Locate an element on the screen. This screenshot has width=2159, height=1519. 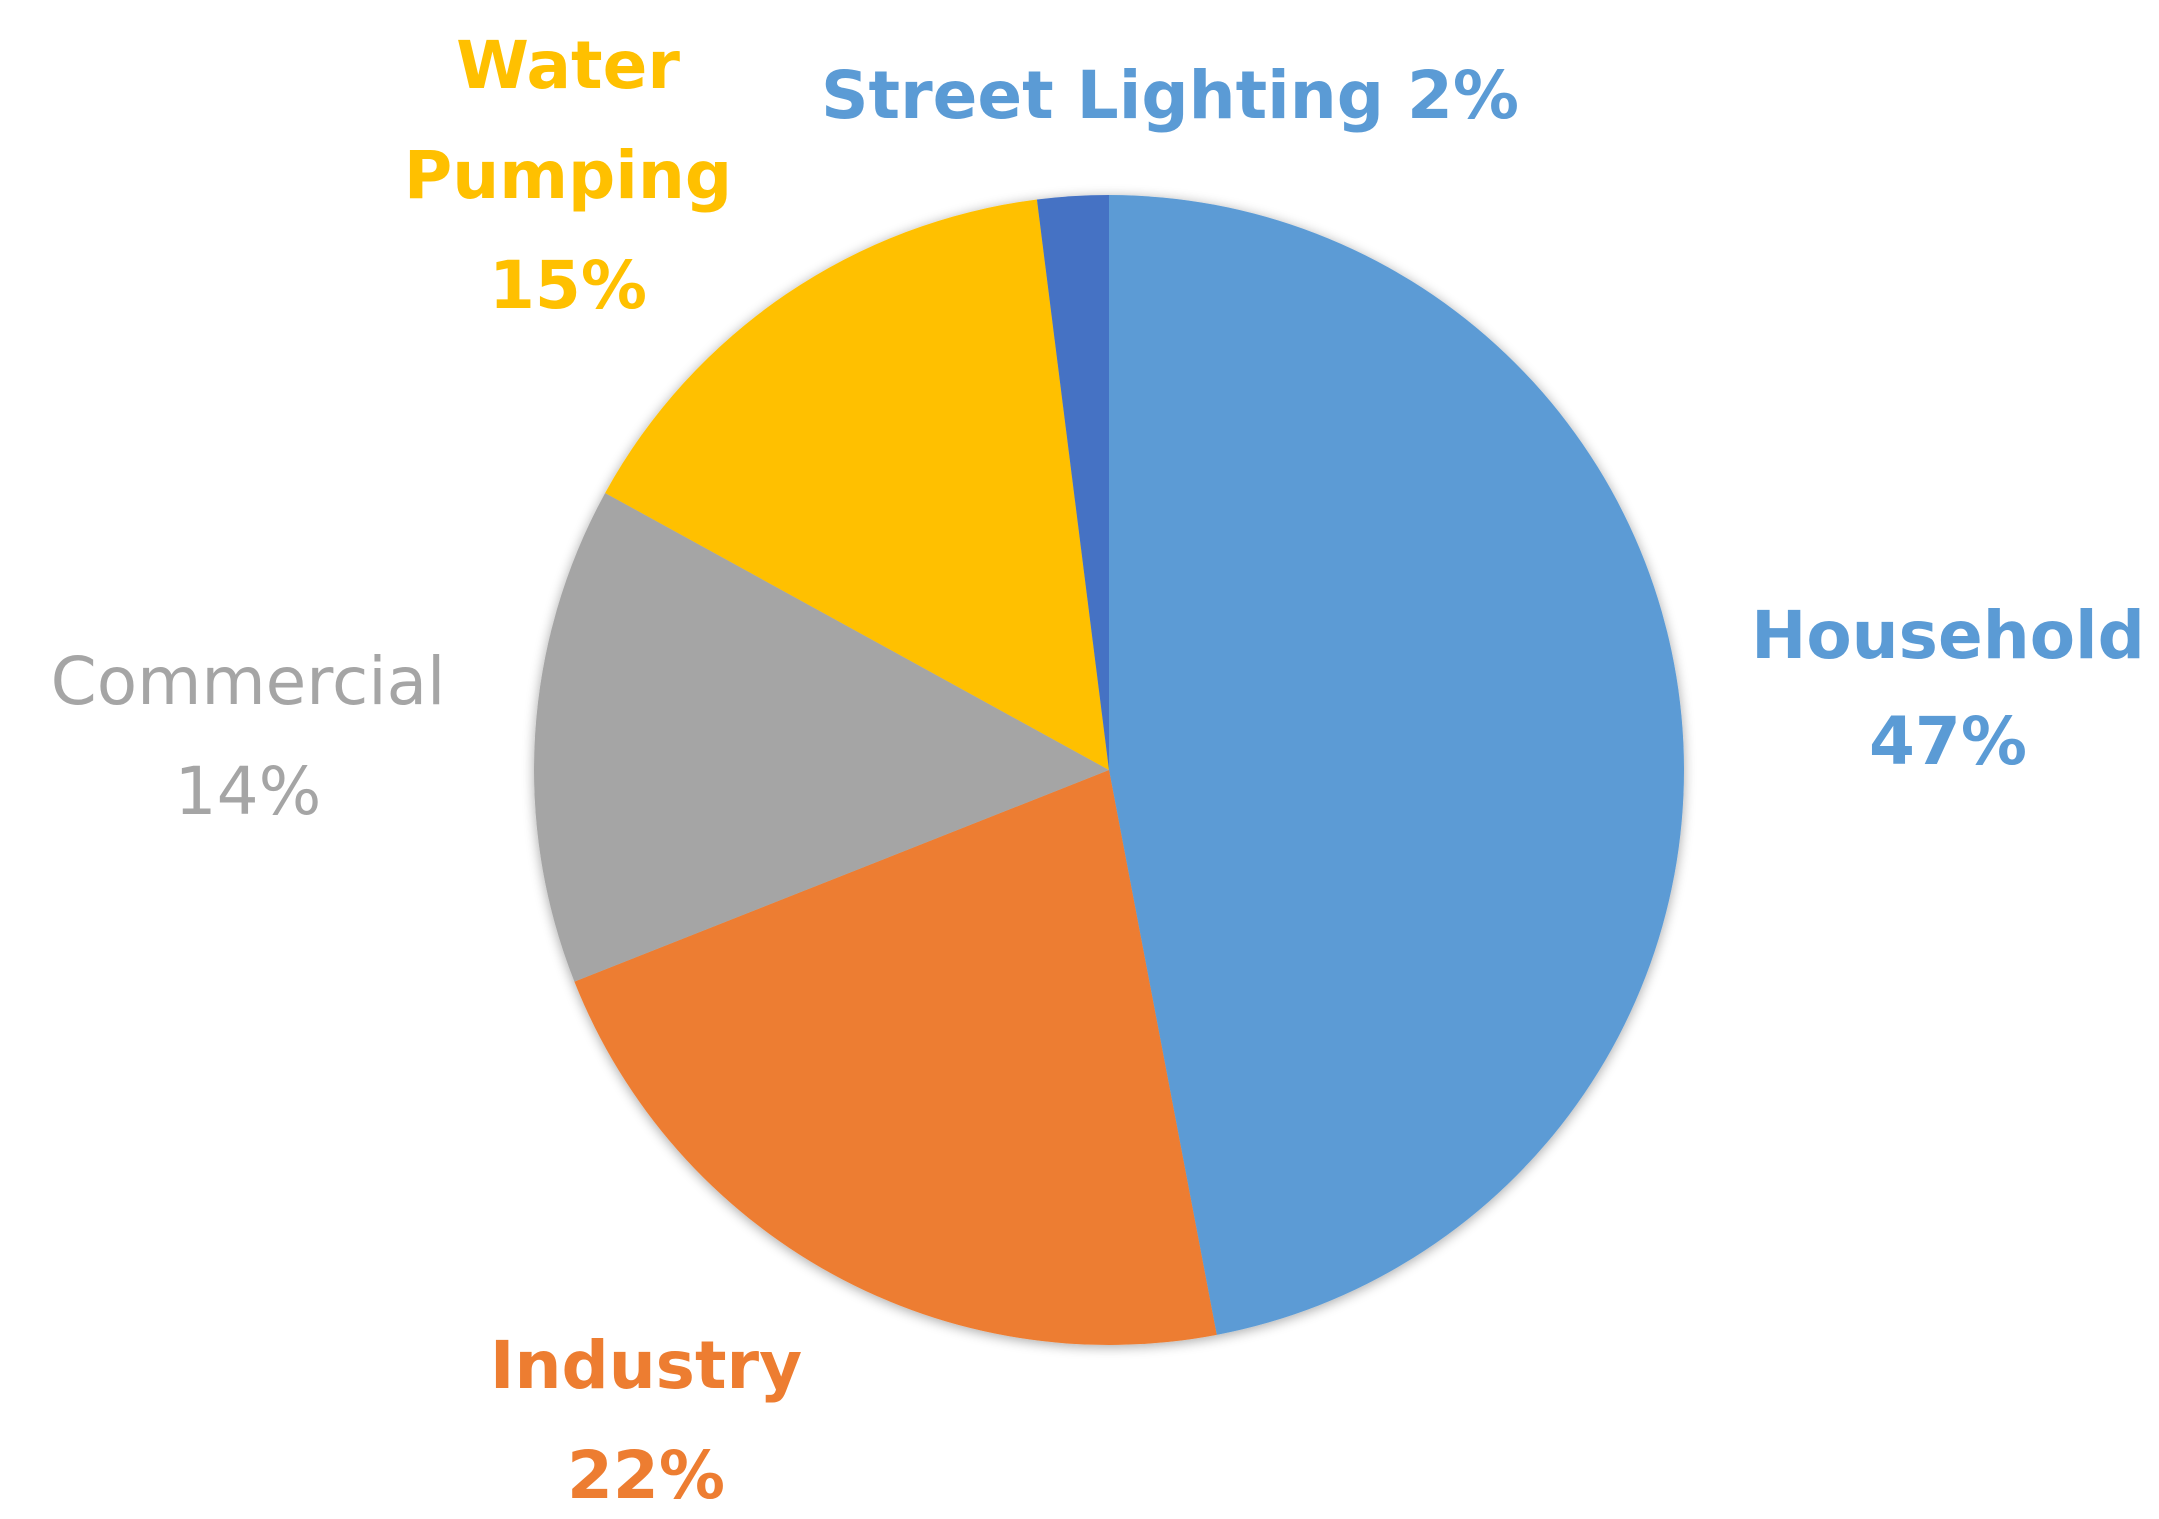
data-label-street-lighting: Street Lighting 2% is located at coordinates (1170, 95).